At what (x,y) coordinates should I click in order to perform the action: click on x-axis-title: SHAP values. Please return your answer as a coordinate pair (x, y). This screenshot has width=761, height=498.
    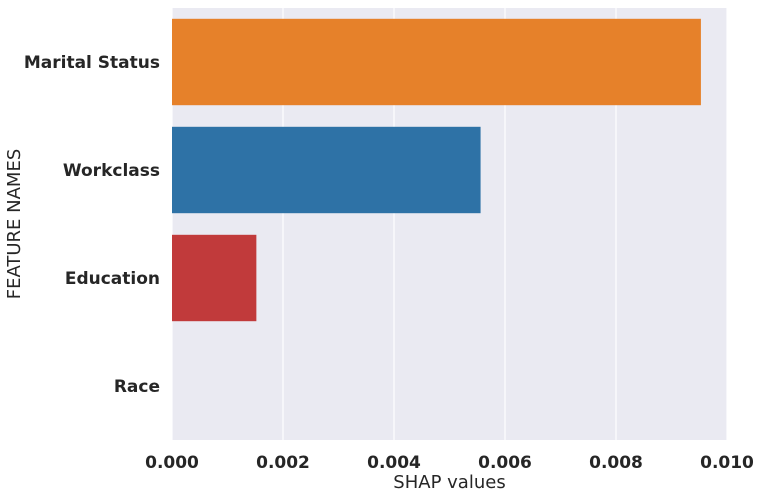
    Looking at the image, I should click on (449, 482).